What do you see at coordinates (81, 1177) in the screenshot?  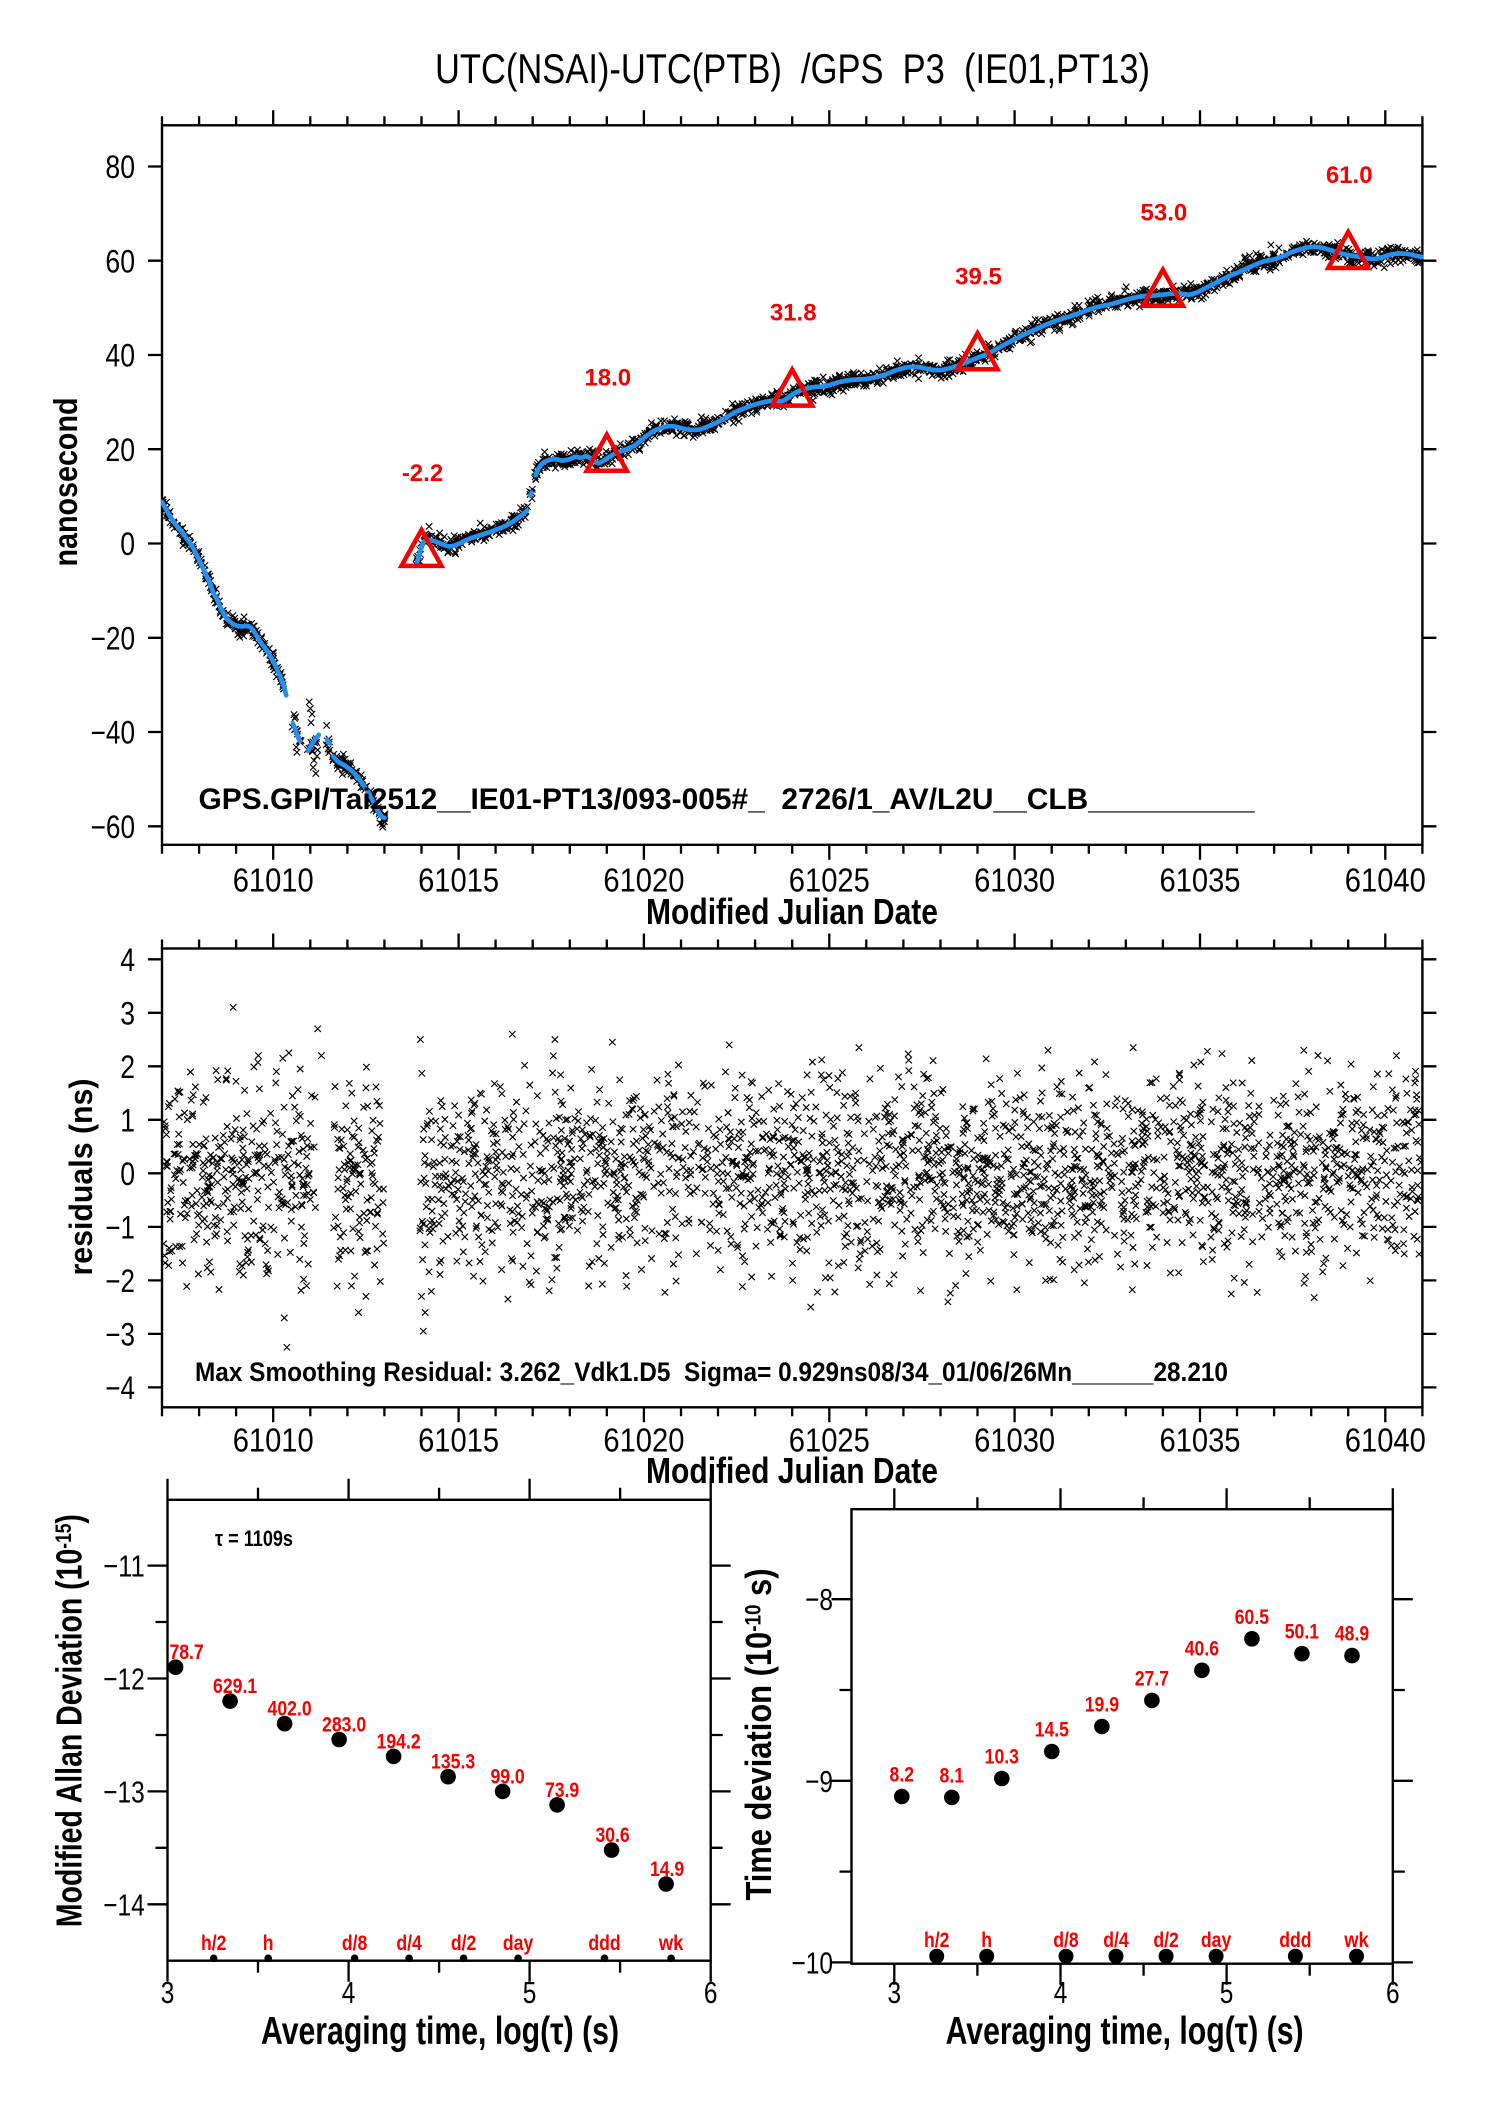 I see `svg-text: residuals (ns)` at bounding box center [81, 1177].